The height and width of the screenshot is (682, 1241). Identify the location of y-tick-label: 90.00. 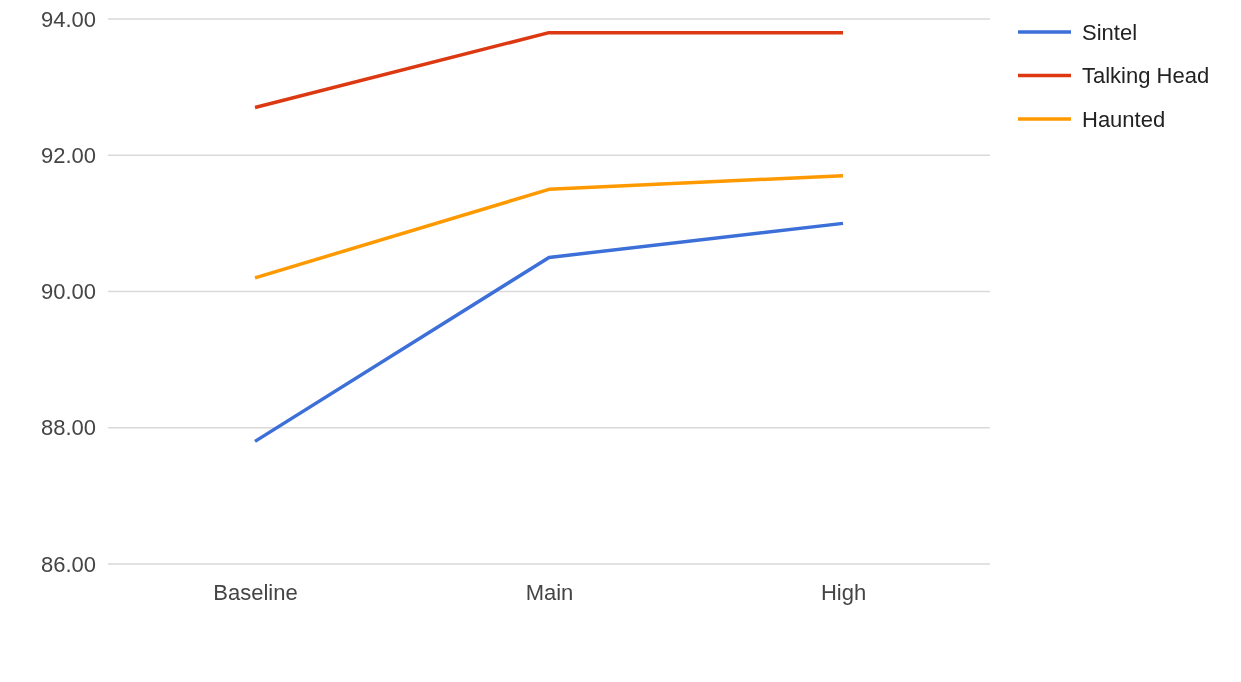
(68, 292).